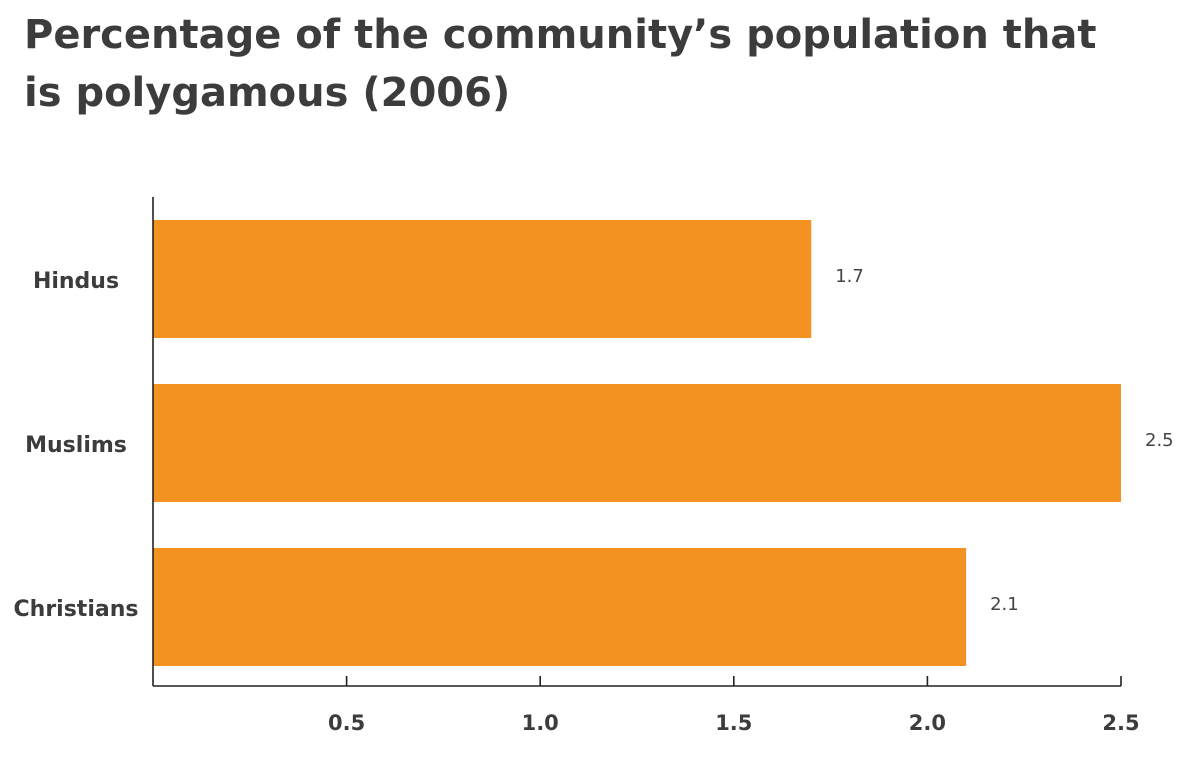 The height and width of the screenshot is (766, 1200). I want to click on x-tick-label: 2.5, so click(1120, 723).